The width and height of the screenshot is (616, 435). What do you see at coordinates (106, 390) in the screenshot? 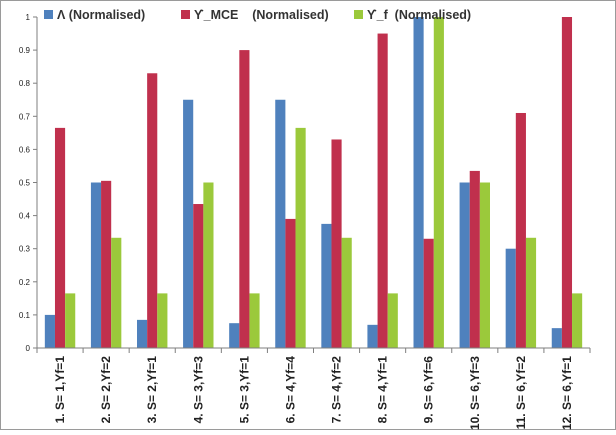
I see `x-tick-label: 2. S= 2,Yf=2` at bounding box center [106, 390].